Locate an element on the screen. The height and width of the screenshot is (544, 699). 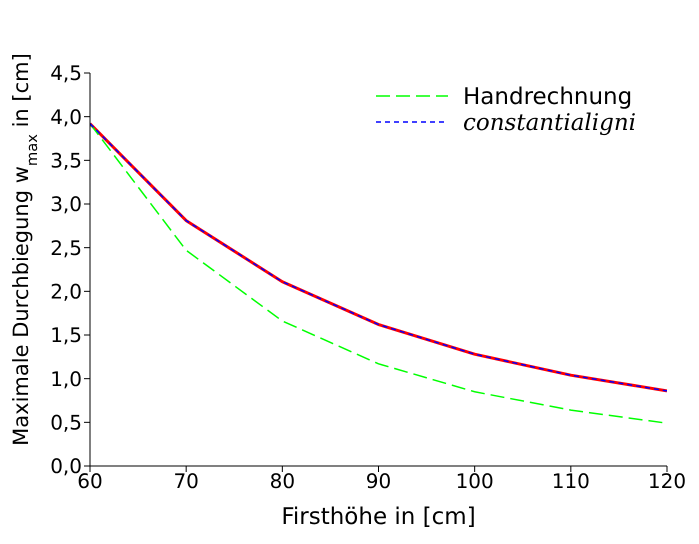
y-tick-label: 4,0 is located at coordinates (66, 116).